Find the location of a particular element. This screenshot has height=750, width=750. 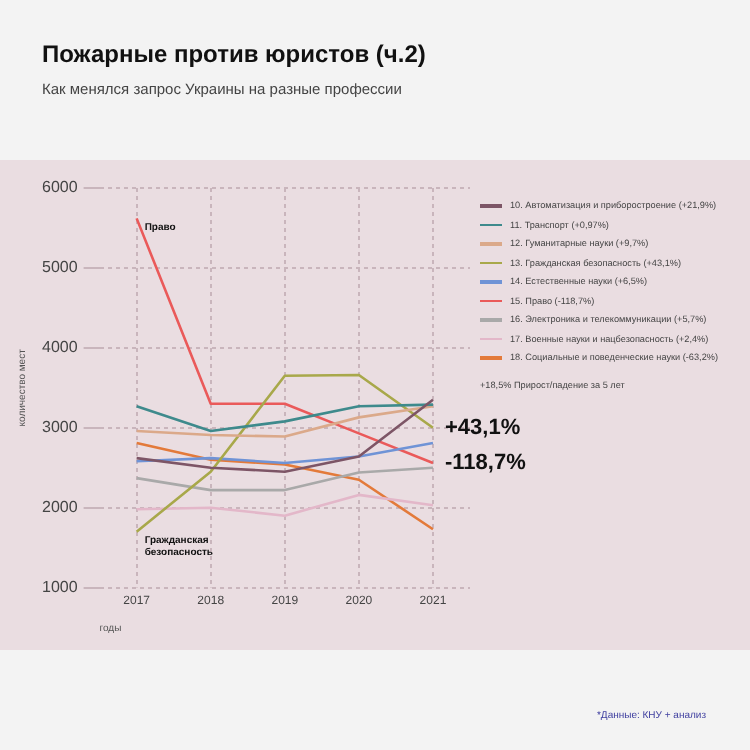

y-tick-label: 3000 is located at coordinates (60, 427).